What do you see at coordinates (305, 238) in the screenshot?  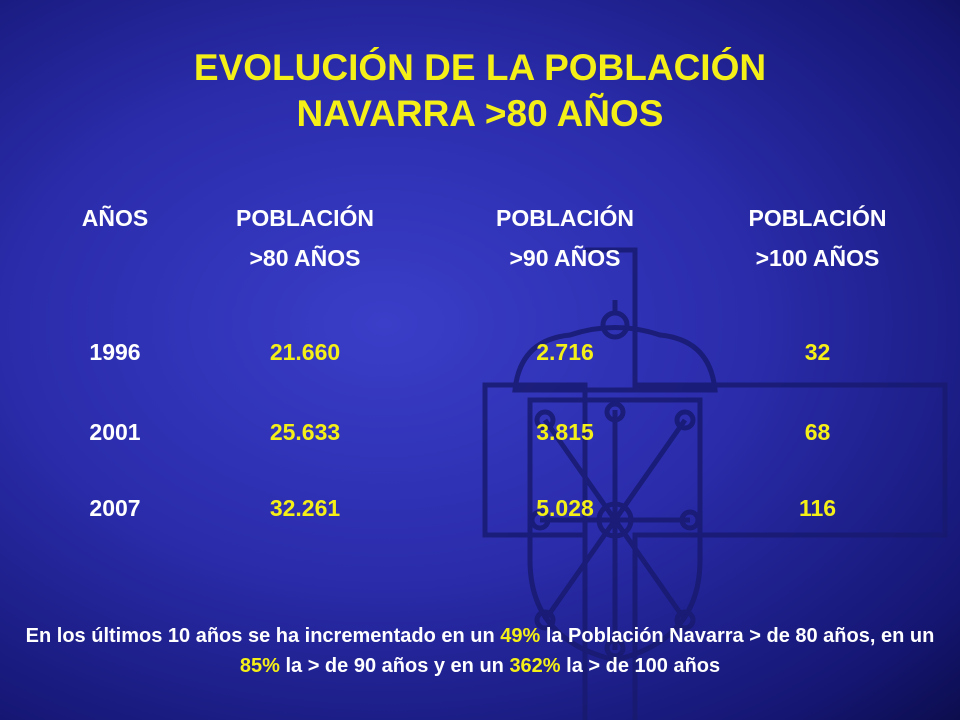 I see `column-header-over-80: POBLACIÓN >80 AÑOS` at bounding box center [305, 238].